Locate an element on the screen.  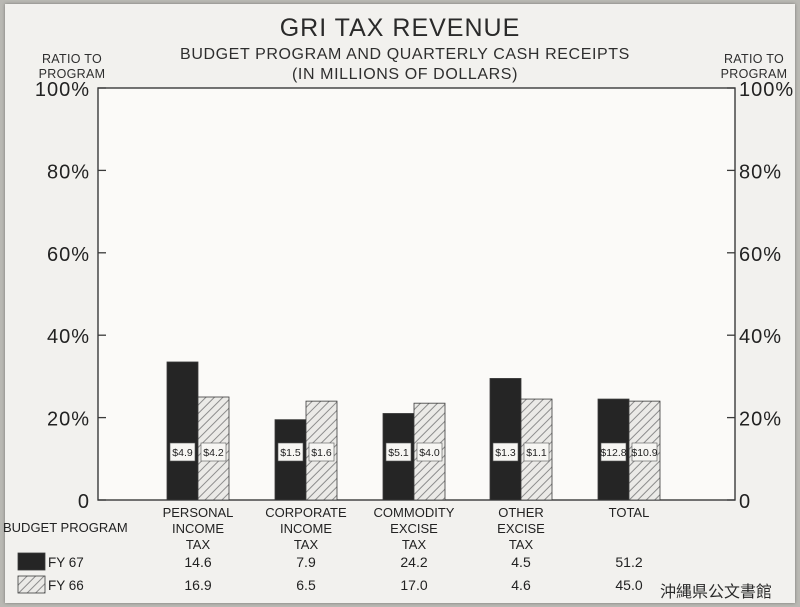
right-tick-label: 100% is located at coordinates (766, 90).